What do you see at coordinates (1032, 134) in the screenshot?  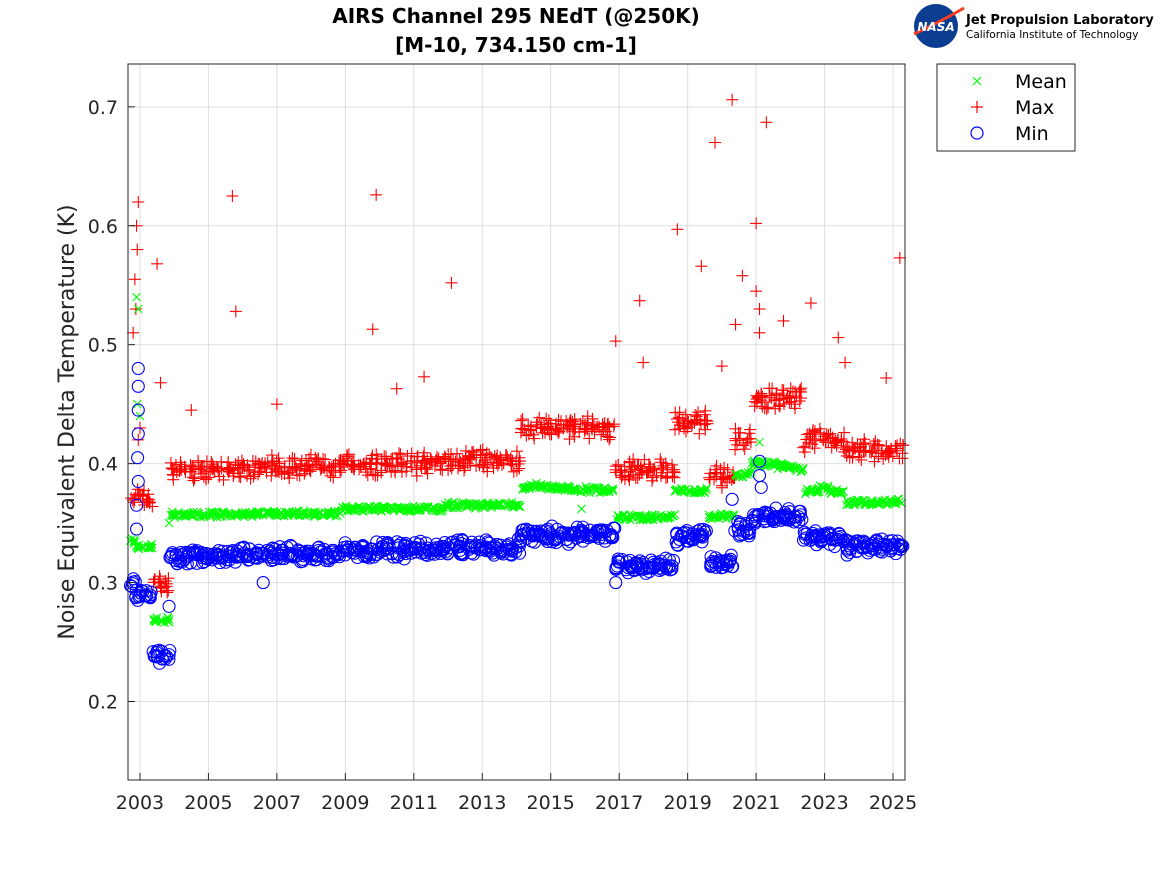 I see `legend-label-min: Min` at bounding box center [1032, 134].